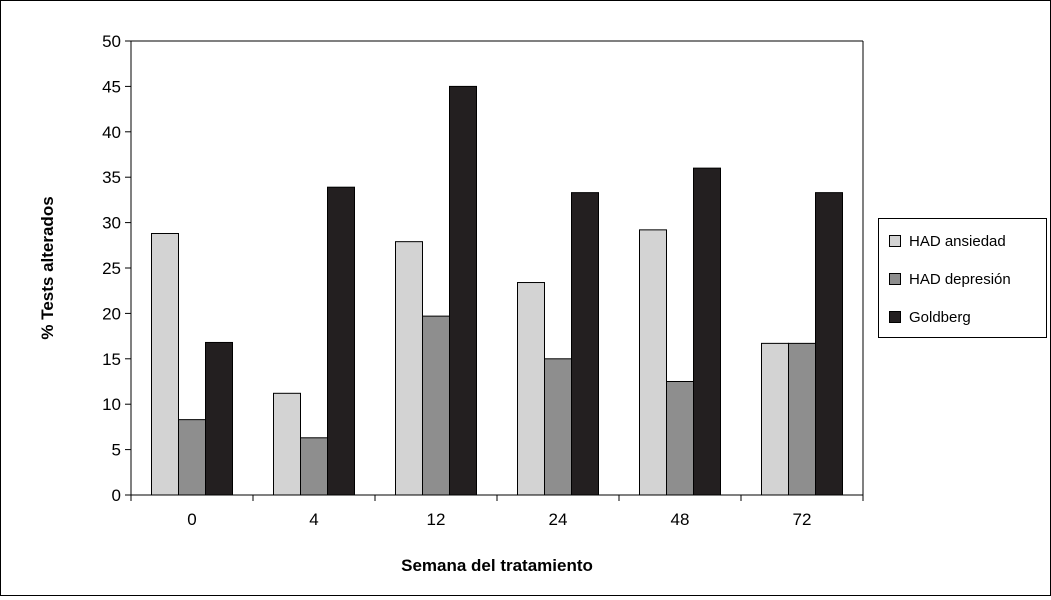 This screenshot has height=600, width=1051. Describe the element at coordinates (191, 519) in the screenshot. I see `x-tick-label: 0` at that location.